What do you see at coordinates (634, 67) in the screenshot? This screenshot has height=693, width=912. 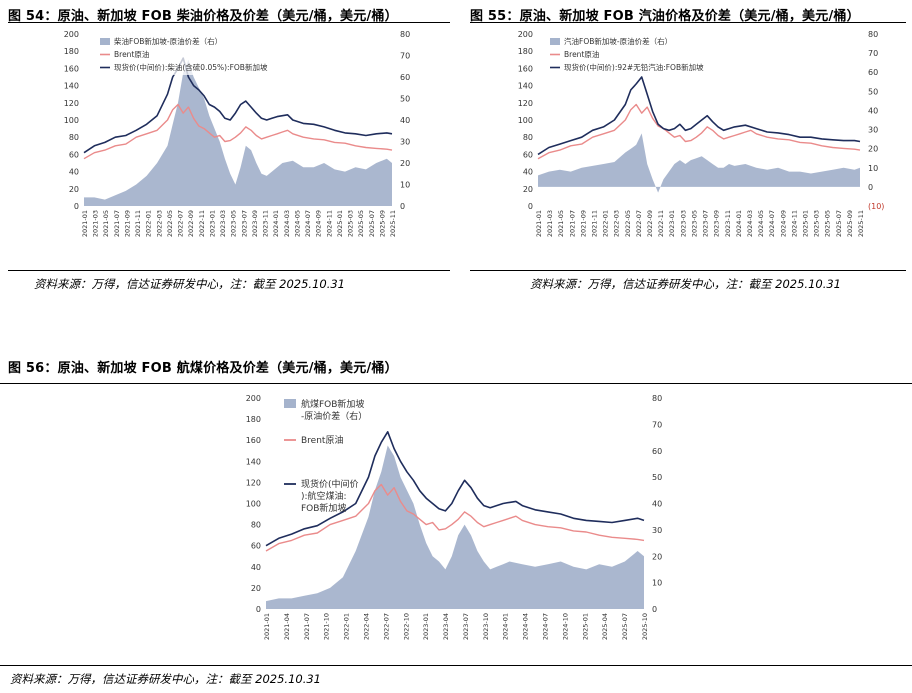 I see `legend-spot-label: 现货价(中间价):92#无铅汽油:FOB新加坡` at bounding box center [634, 67].